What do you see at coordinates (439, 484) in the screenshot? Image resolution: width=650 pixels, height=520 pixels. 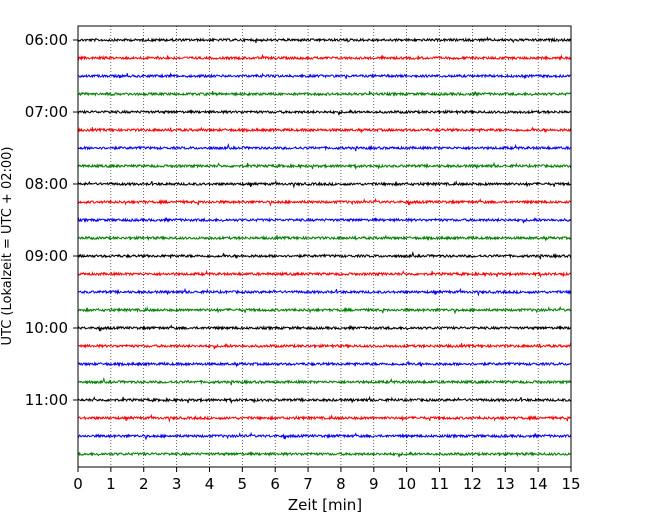 I see `x-tick-label: 11` at bounding box center [439, 484].